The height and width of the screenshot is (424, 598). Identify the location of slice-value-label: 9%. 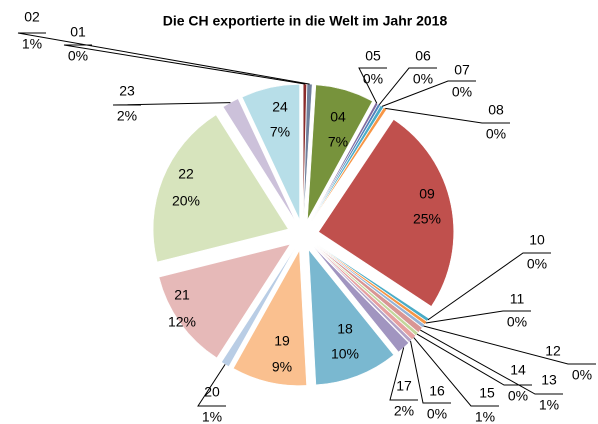
(282, 367).